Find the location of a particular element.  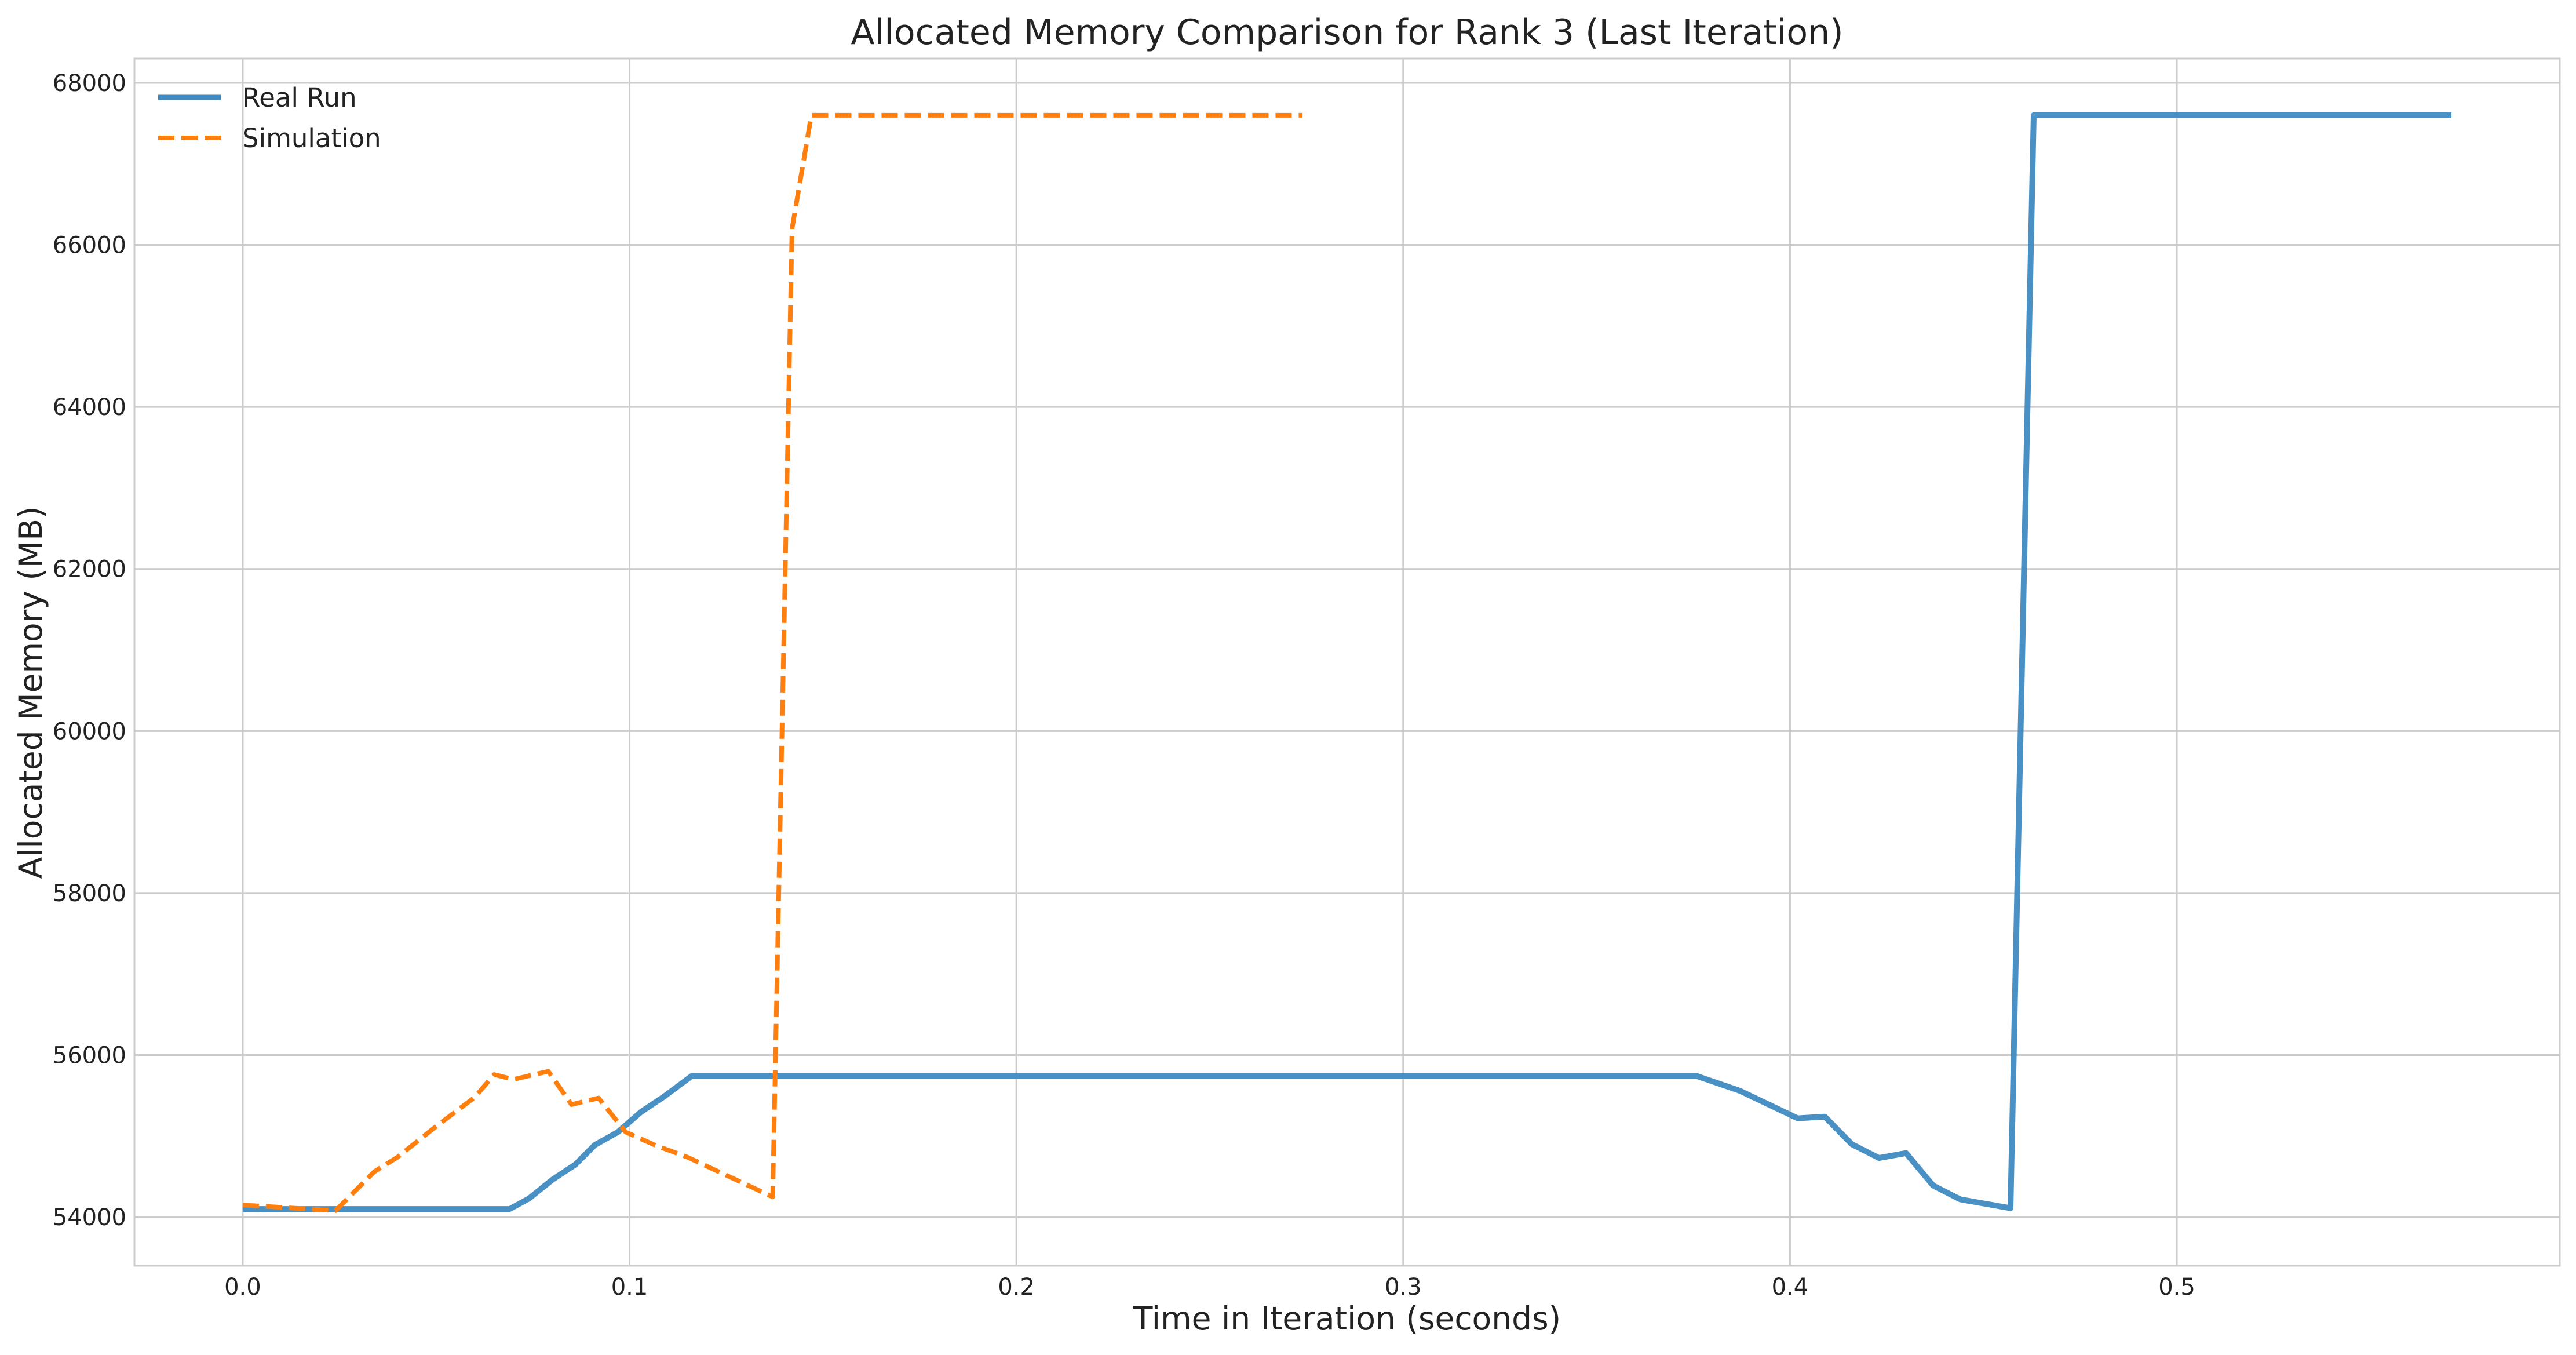

legend: Real Run Simulation is located at coordinates (269, 118).